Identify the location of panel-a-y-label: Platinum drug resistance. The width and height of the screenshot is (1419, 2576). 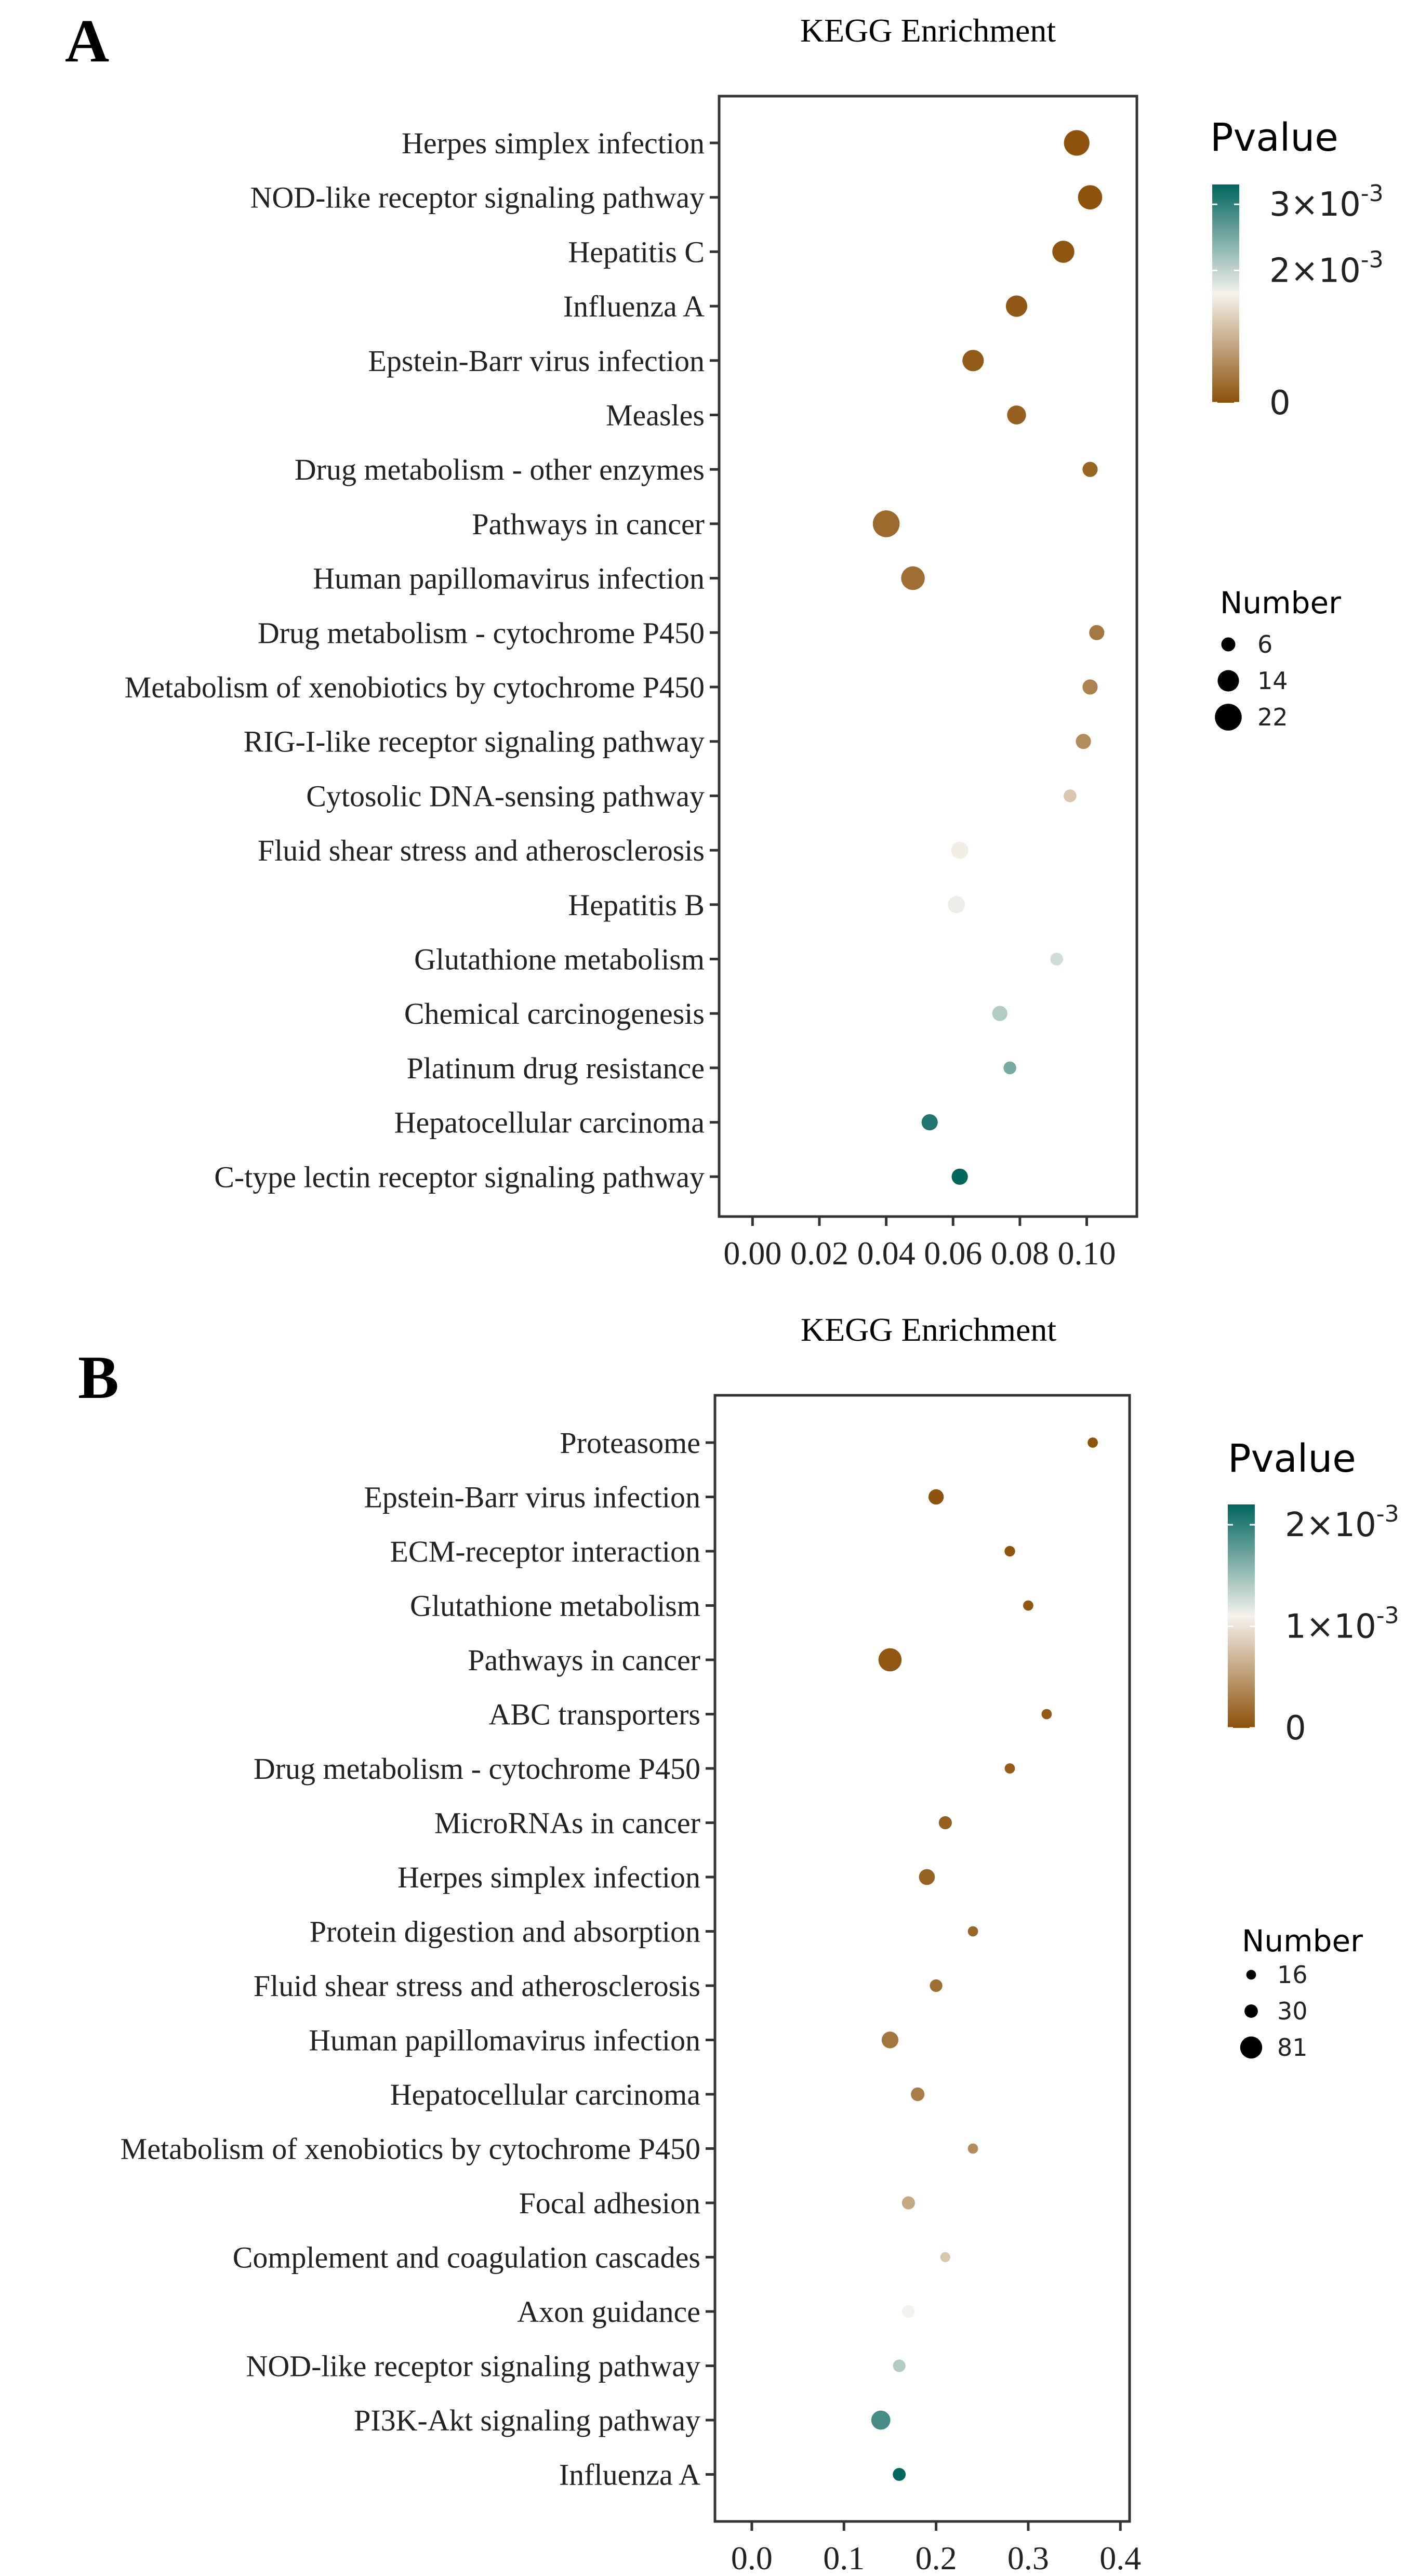
(556, 1068).